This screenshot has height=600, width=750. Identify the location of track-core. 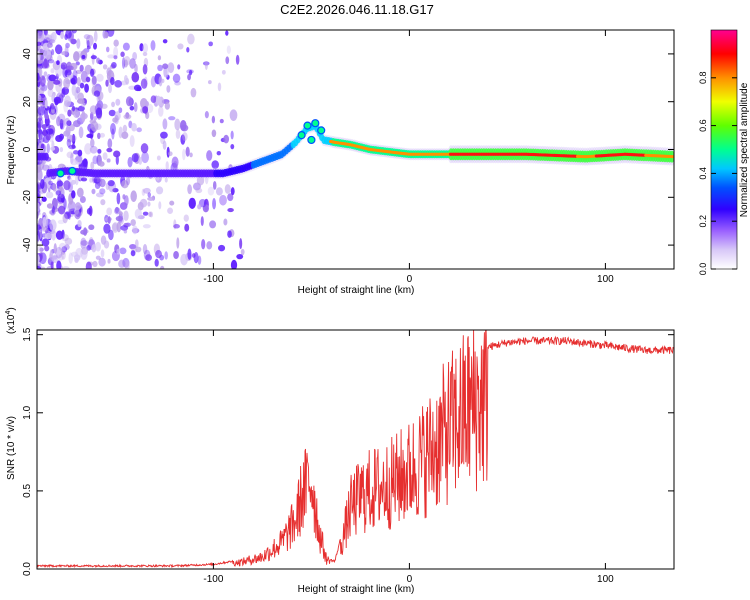
(672, 156).